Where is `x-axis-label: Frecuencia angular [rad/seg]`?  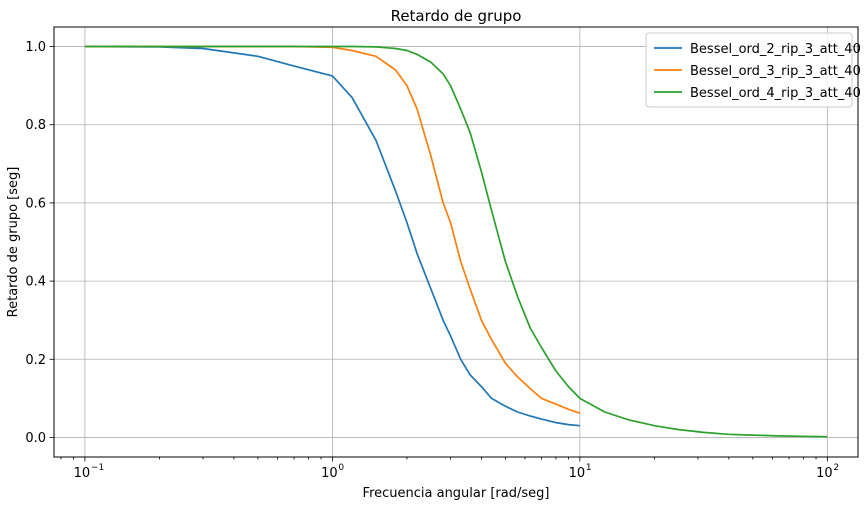 x-axis-label: Frecuencia angular [rad/seg] is located at coordinates (456, 493).